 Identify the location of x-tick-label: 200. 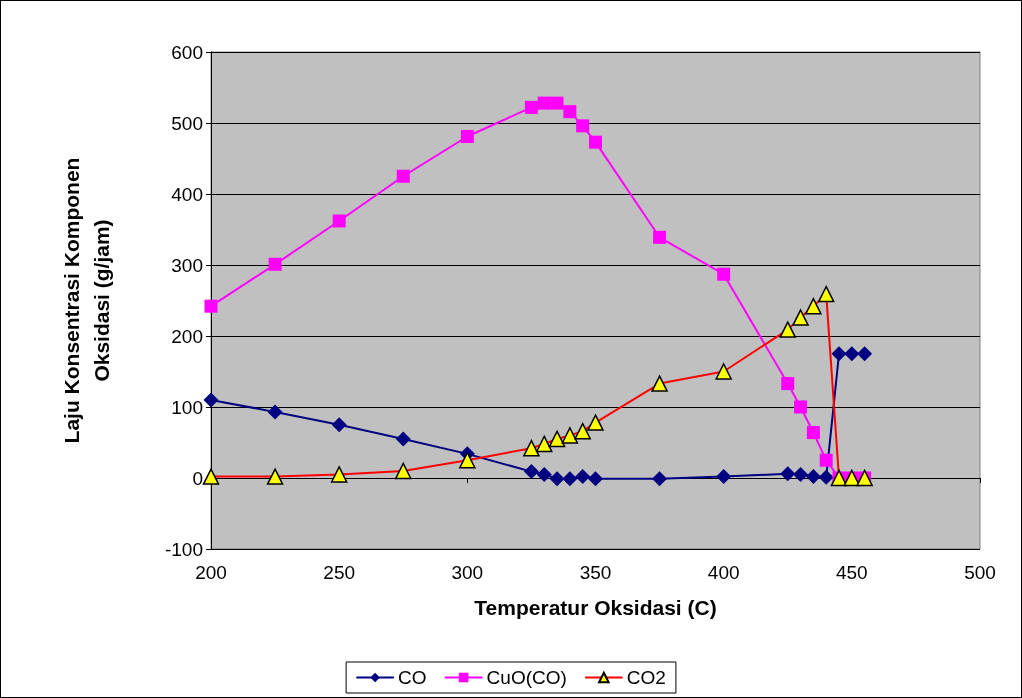
(211, 572).